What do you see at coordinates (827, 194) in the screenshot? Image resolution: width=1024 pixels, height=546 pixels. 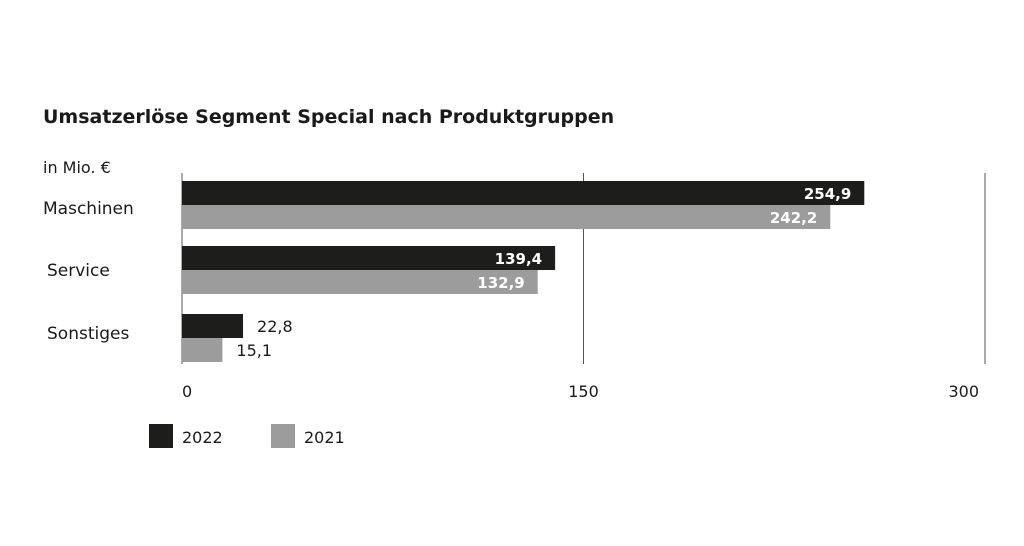 I see `value-label-maschinen-2022: 254,9` at bounding box center [827, 194].